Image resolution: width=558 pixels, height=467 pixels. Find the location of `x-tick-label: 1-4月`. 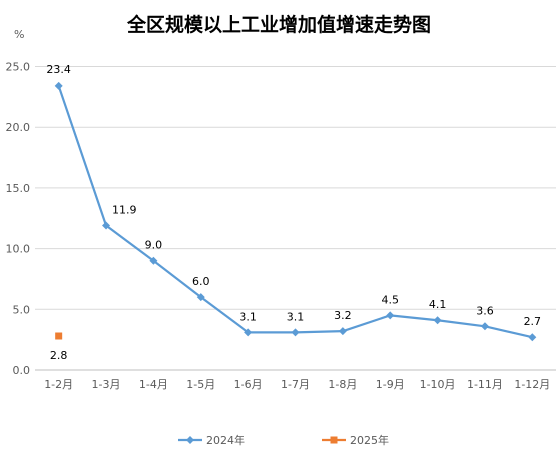

x-tick-label: 1-4月 is located at coordinates (153, 384).